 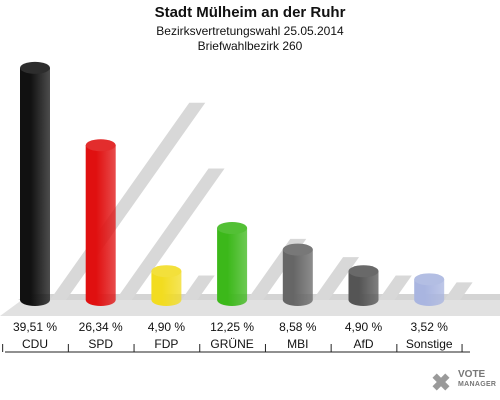 I want to click on vote-manager-logo, so click(x=441, y=382).